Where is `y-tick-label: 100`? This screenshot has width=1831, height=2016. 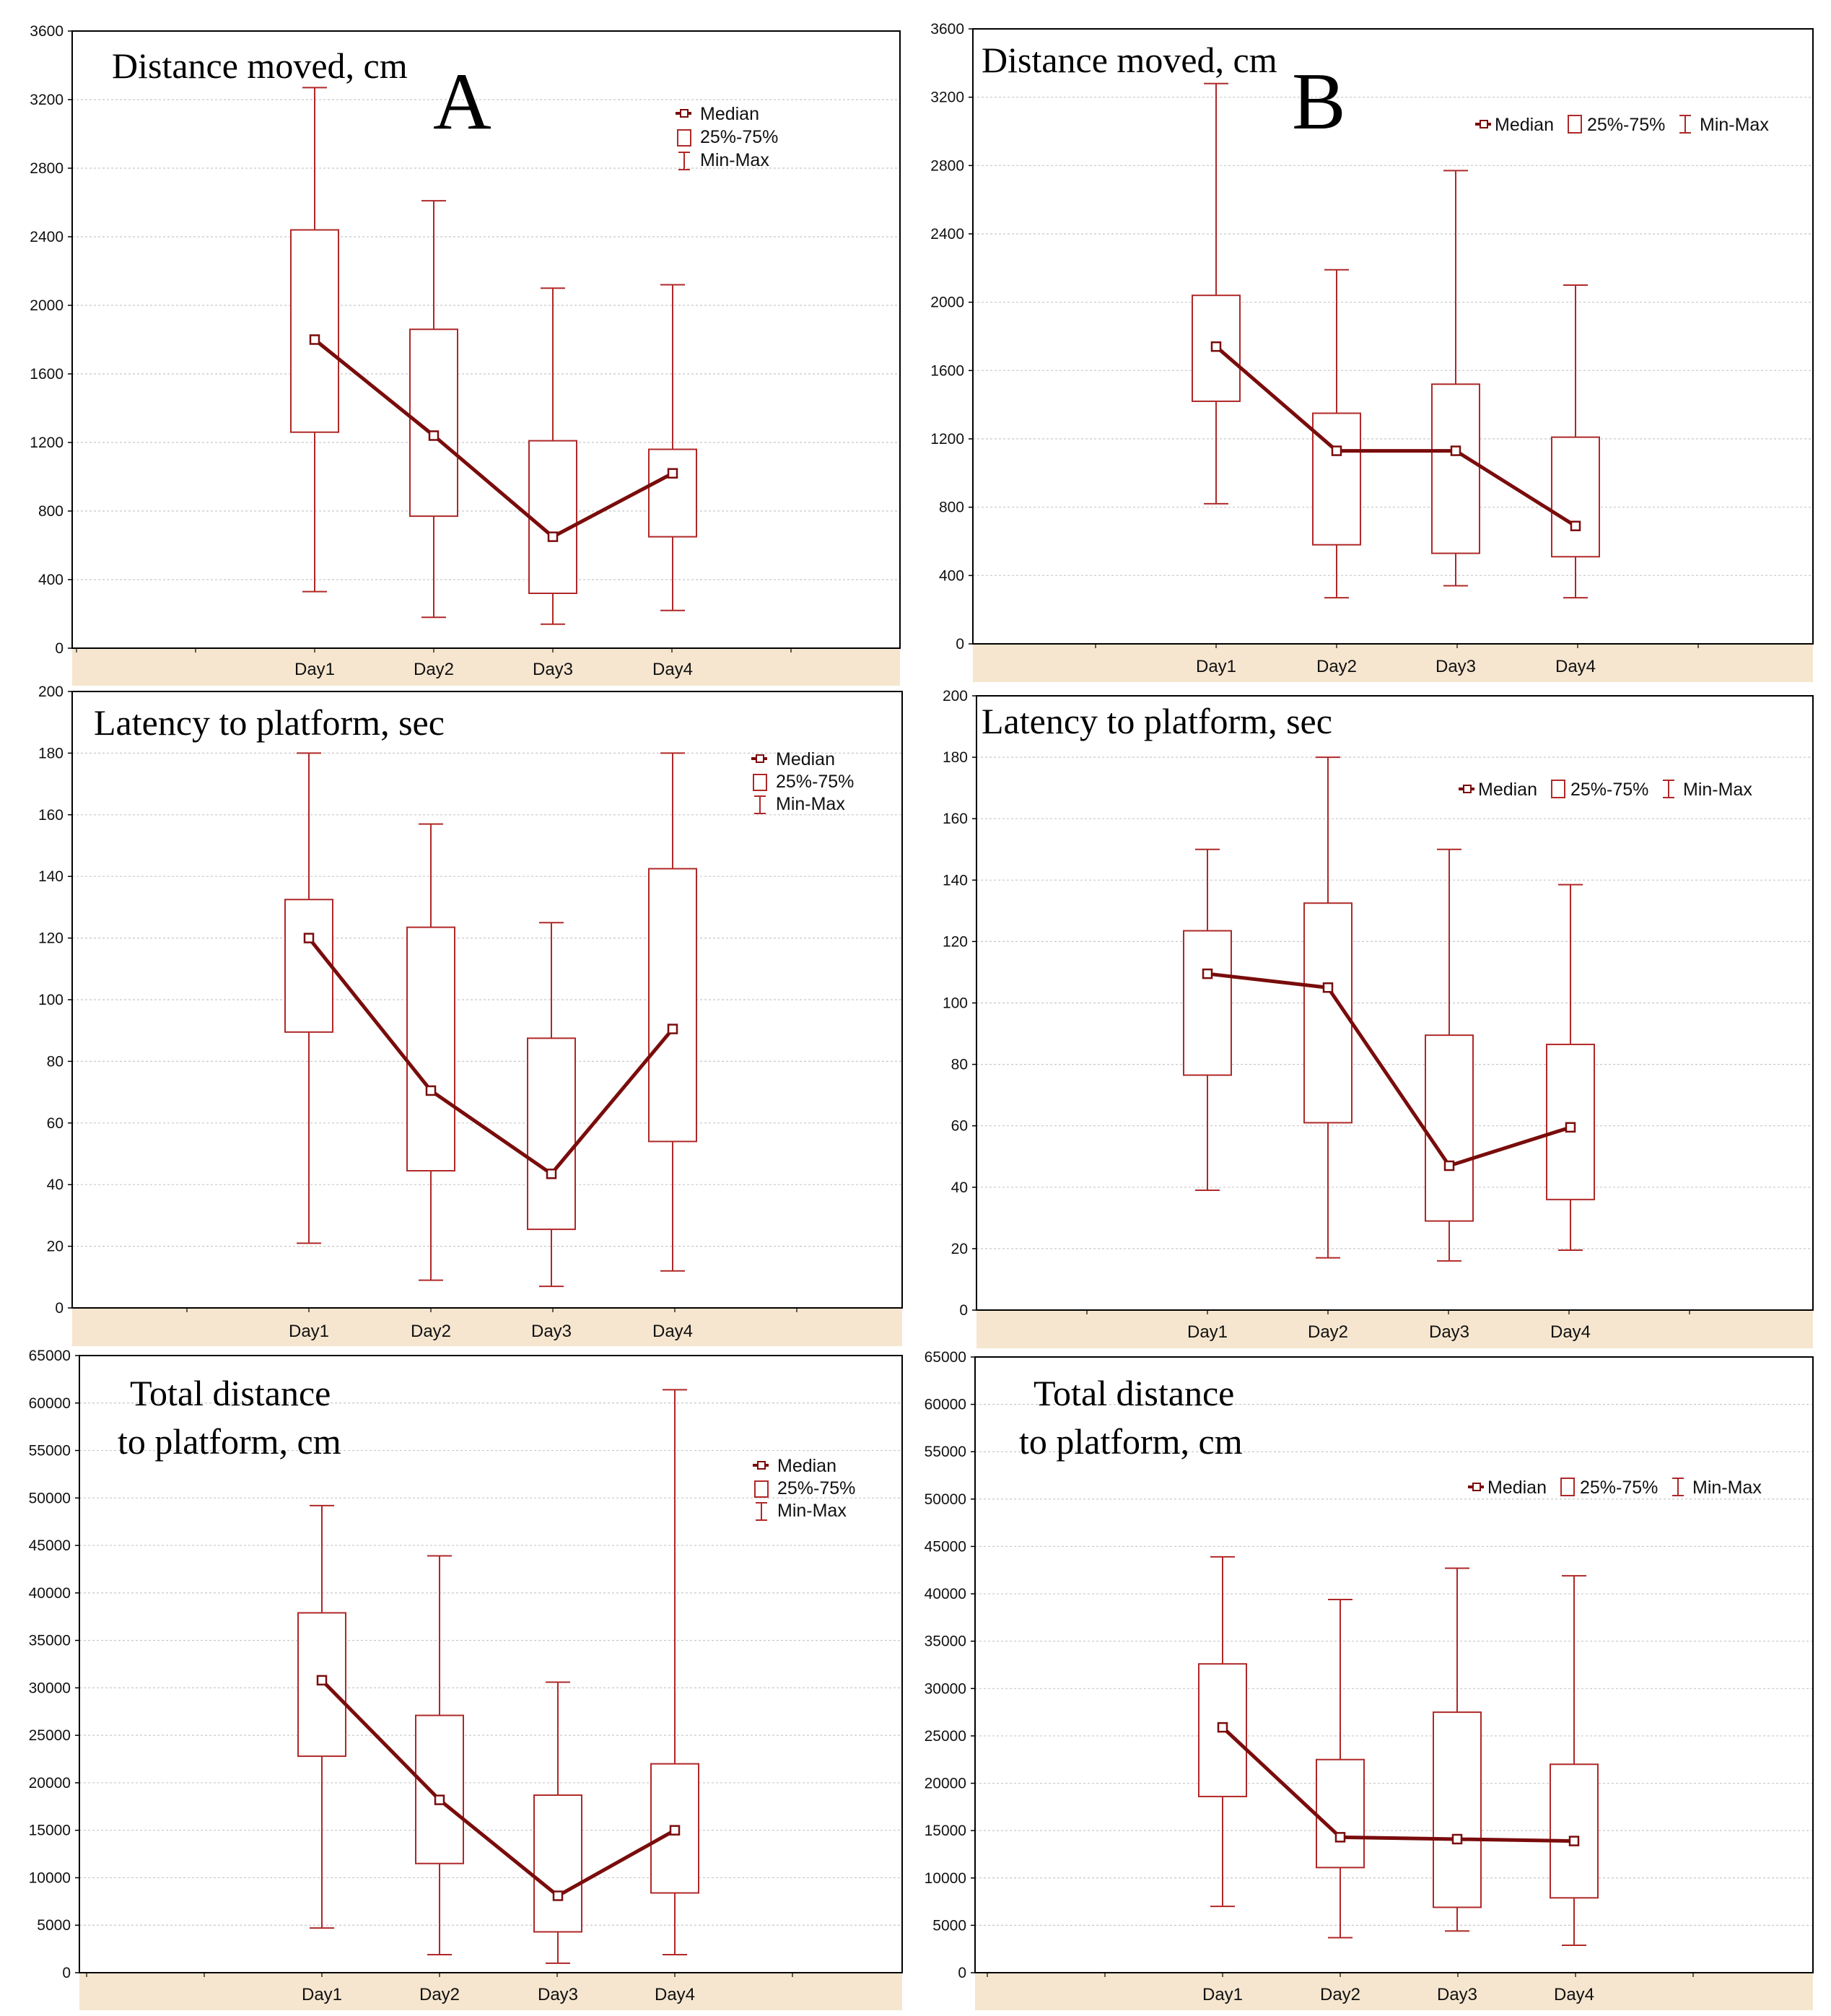 y-tick-label: 100 is located at coordinates (955, 1003).